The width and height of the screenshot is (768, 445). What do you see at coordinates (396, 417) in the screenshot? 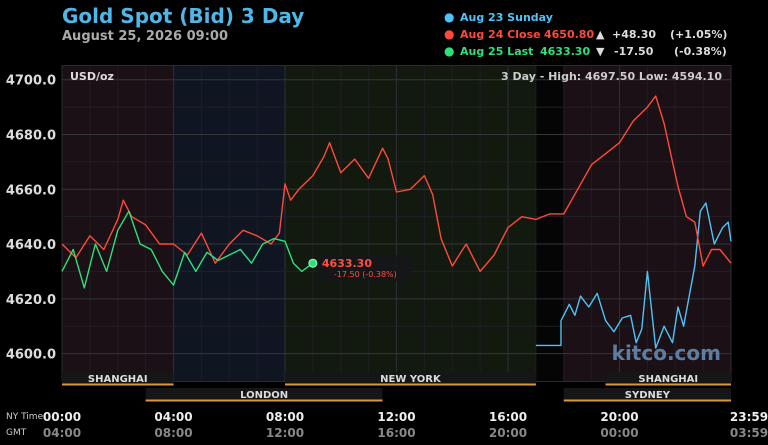
I see `ny-tick-label: 12:00` at bounding box center [396, 417].